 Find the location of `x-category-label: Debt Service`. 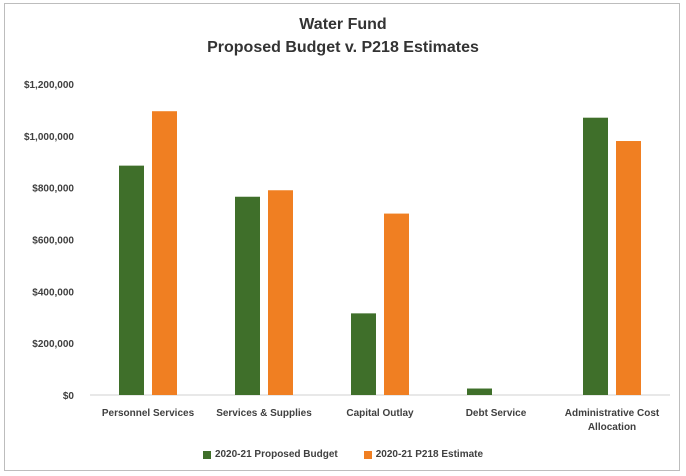

x-category-label: Debt Service is located at coordinates (496, 413).